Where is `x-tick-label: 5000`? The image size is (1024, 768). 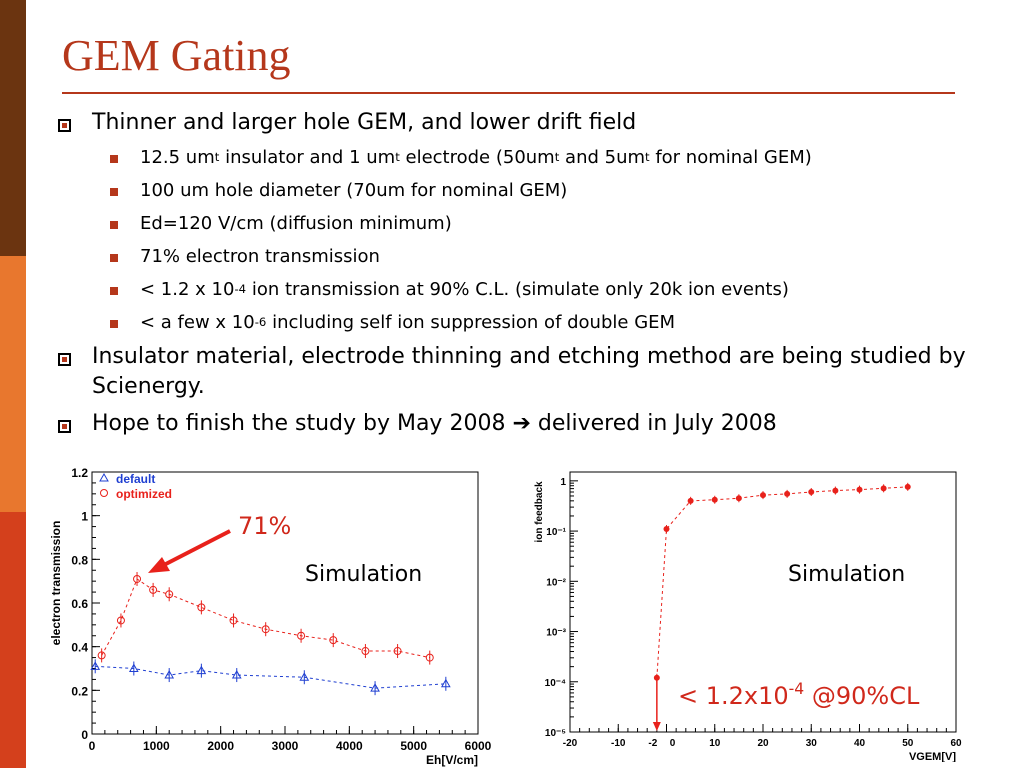
x-tick-label: 5000 is located at coordinates (413, 746).